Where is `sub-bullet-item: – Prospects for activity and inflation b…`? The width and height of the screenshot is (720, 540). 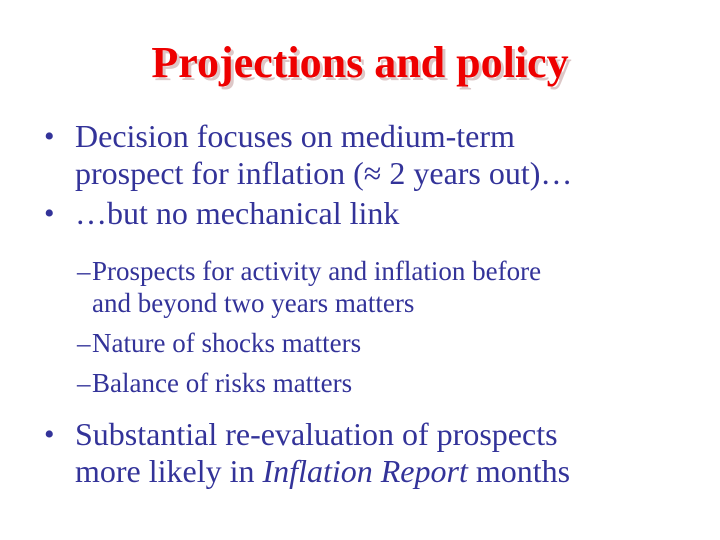
sub-bullet-item: – Prospects for activity and inflation b… is located at coordinates (370, 287).